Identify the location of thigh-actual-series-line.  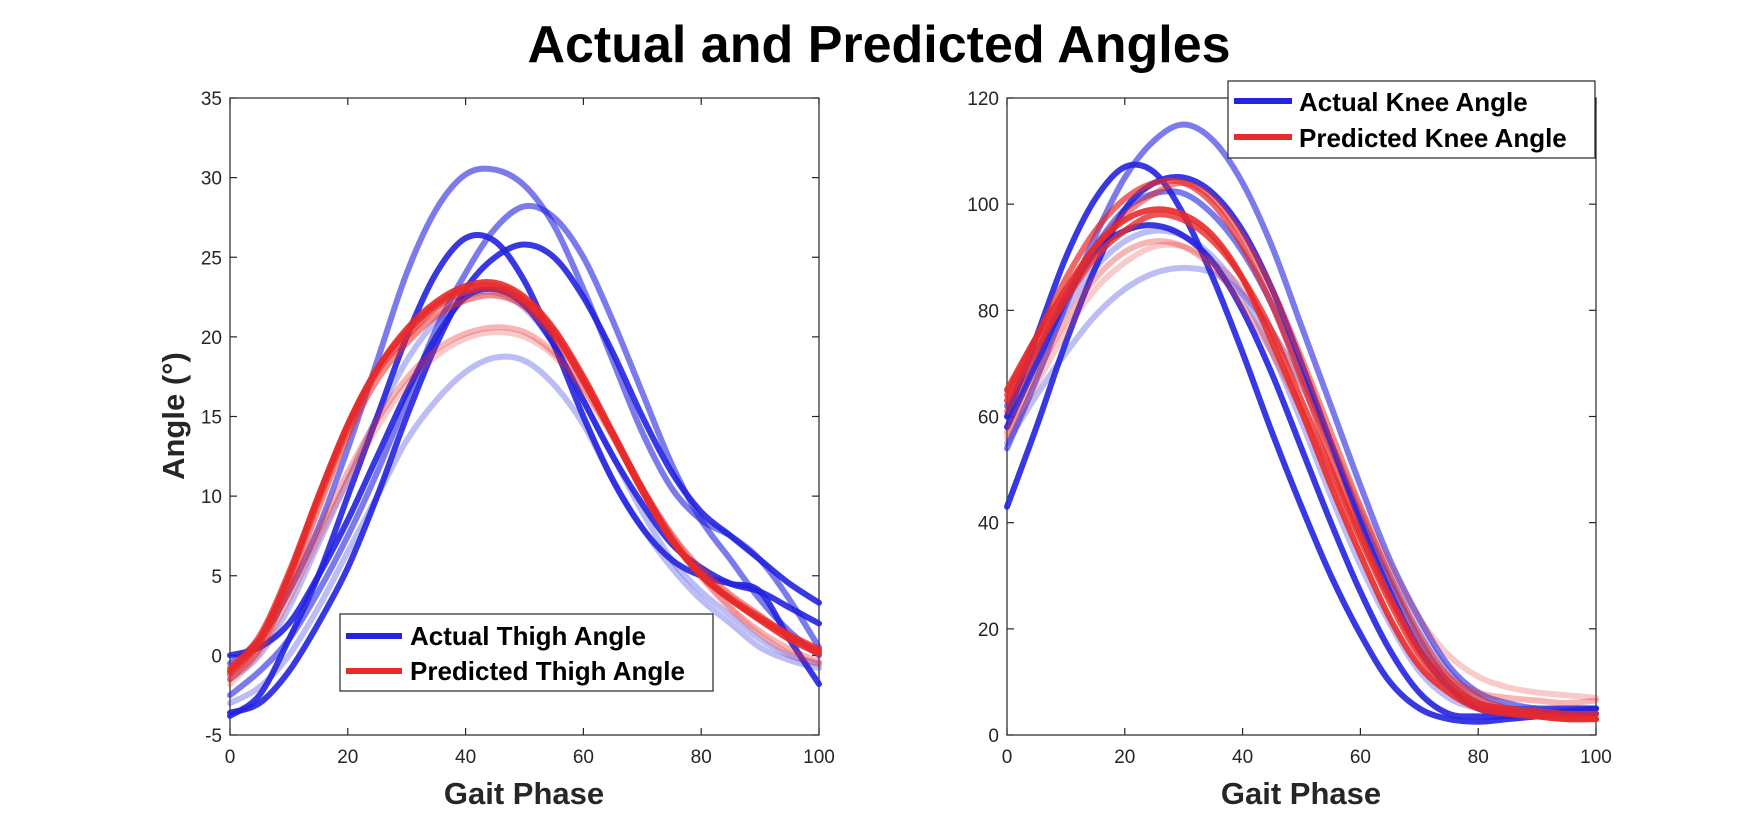
(524, 530).